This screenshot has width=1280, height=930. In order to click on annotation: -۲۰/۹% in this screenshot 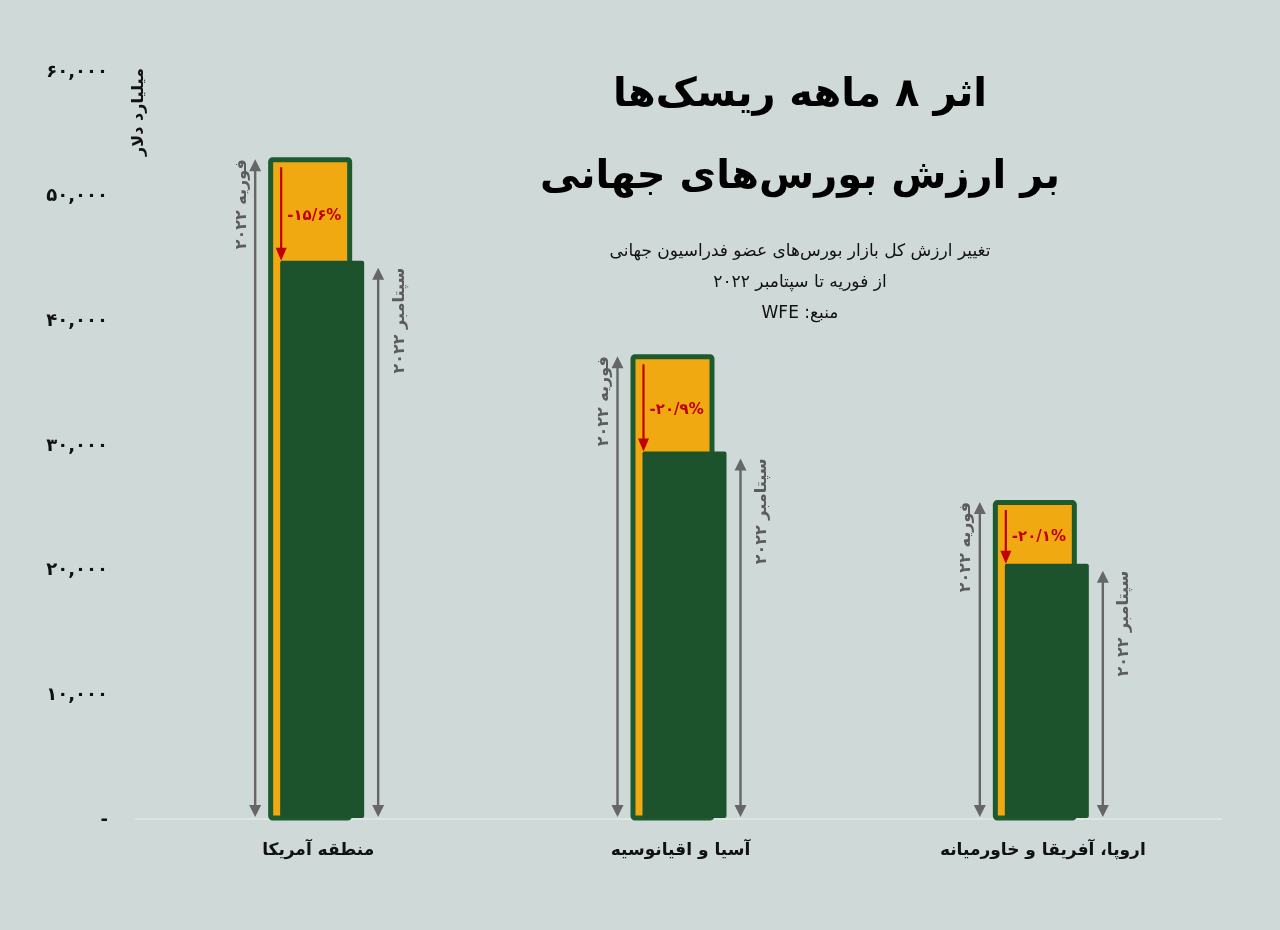, I will do `click(676, 408)`.